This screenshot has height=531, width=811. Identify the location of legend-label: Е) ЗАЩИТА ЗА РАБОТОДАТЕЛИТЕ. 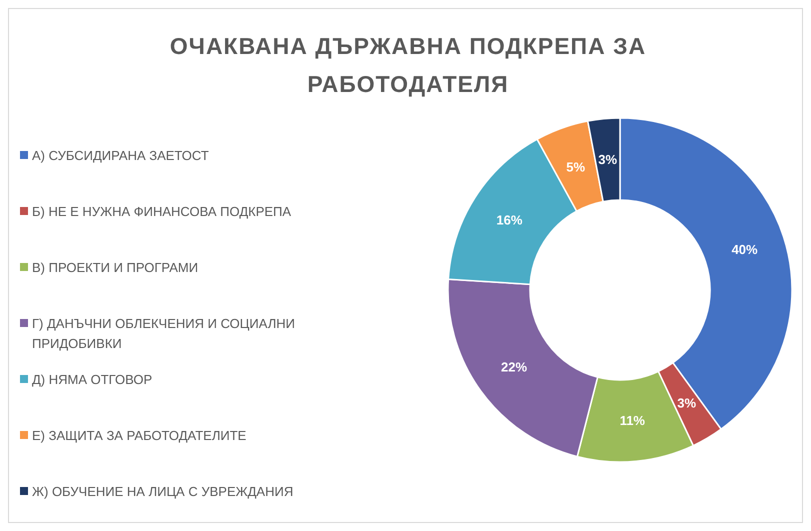
(139, 435).